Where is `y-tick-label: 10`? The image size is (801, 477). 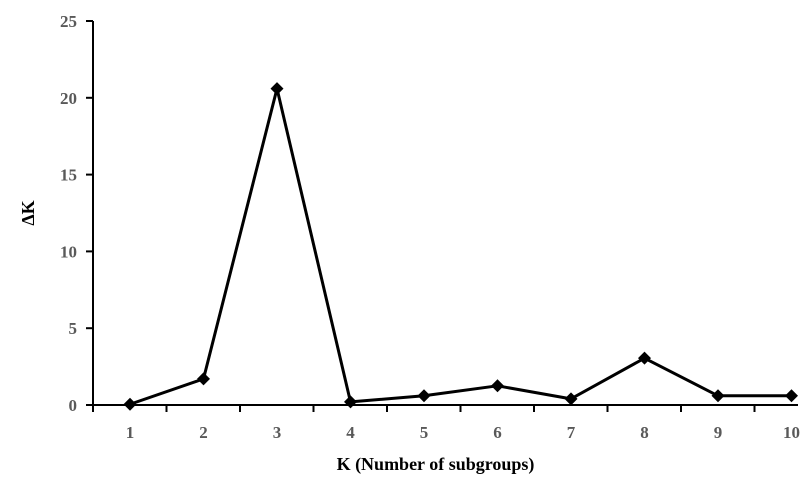
y-tick-label: 10 is located at coordinates (68, 251).